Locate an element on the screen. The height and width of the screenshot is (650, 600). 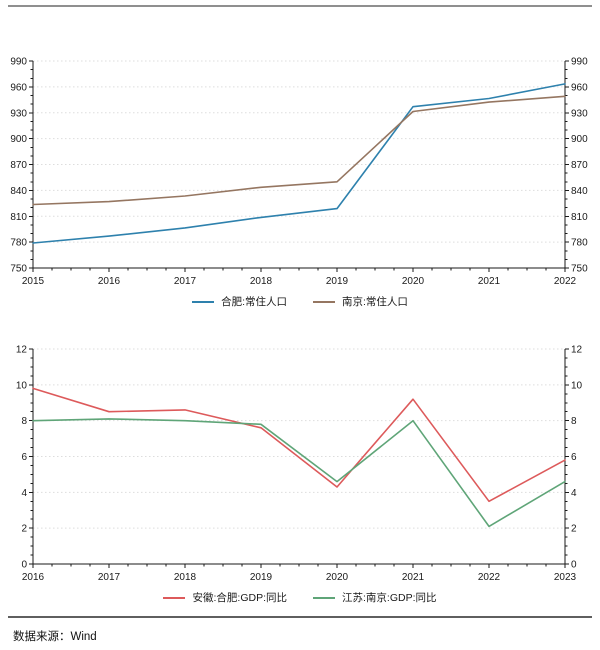
top-divider is located at coordinates (300, 6).